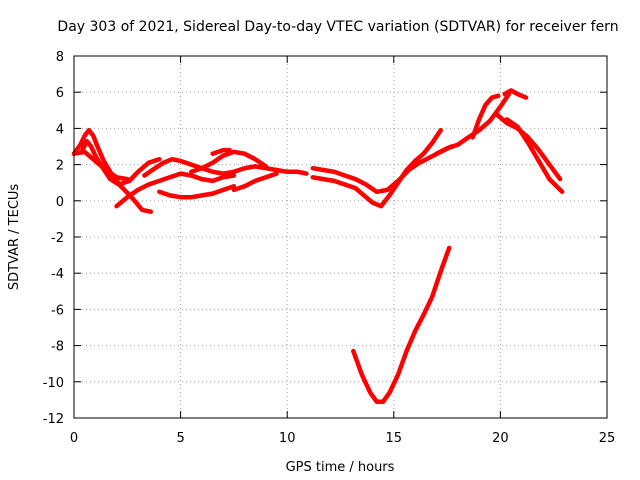 The height and width of the screenshot is (480, 640). I want to click on y-tick-label: -10, so click(53, 383).